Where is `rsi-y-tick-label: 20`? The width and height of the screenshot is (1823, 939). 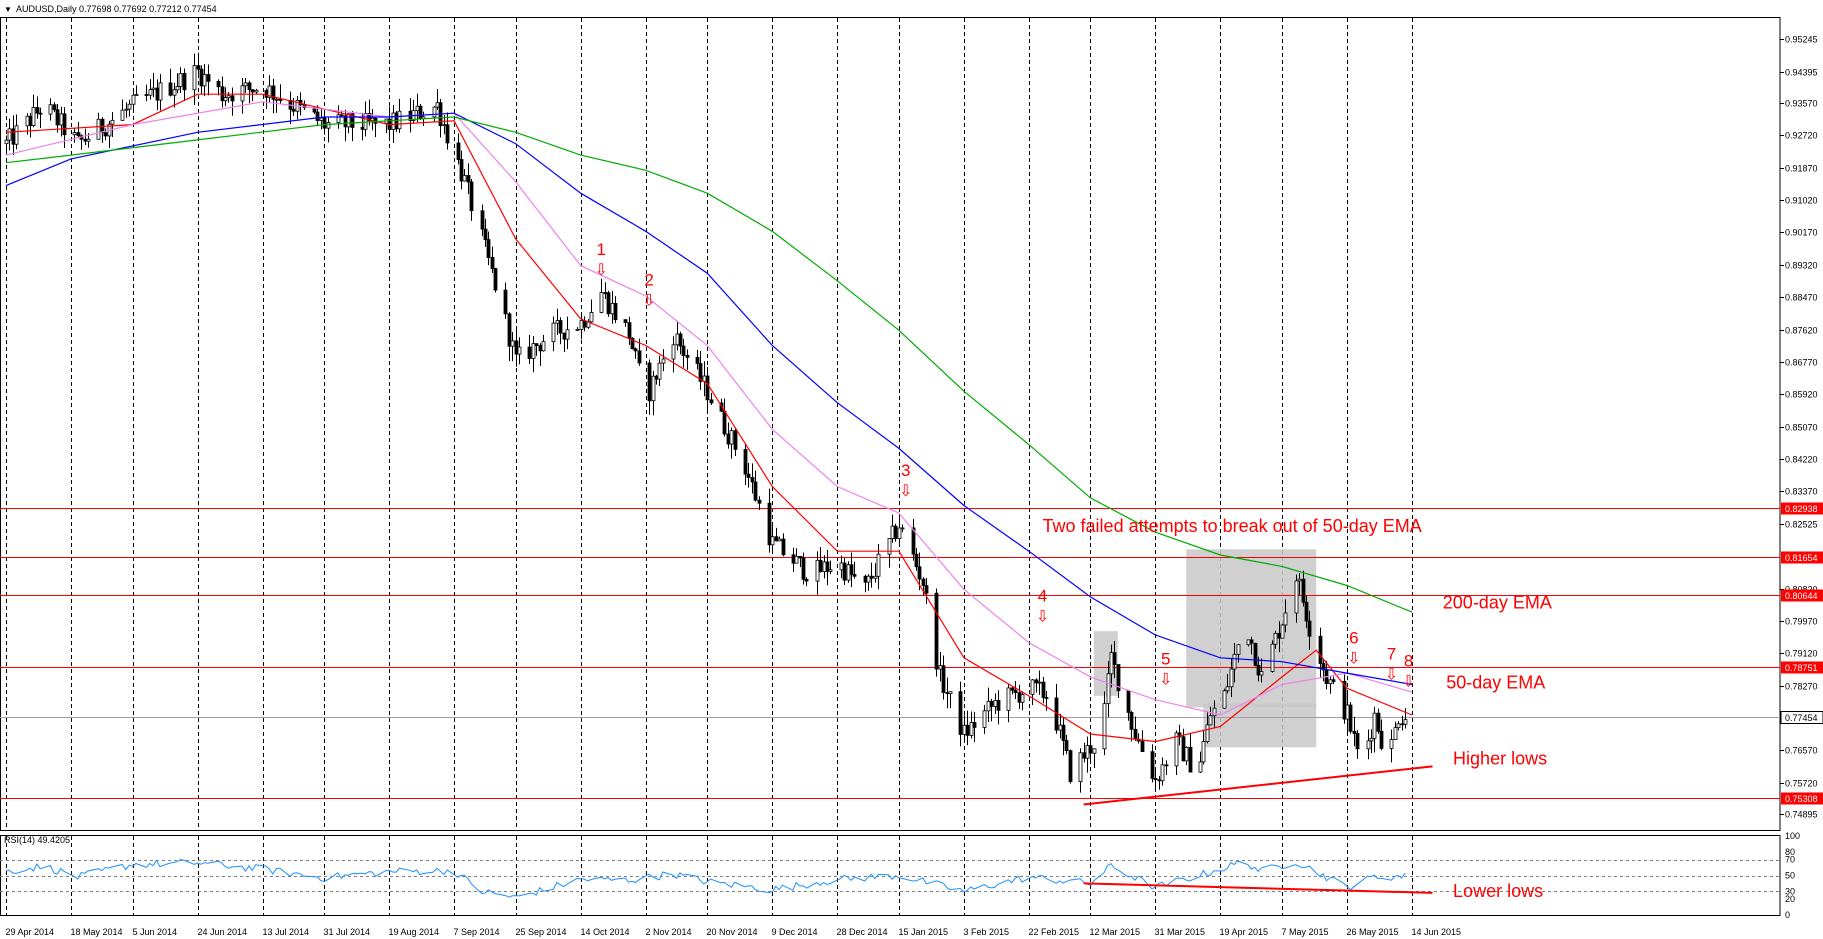
rsi-y-tick-label: 20 is located at coordinates (1790, 899).